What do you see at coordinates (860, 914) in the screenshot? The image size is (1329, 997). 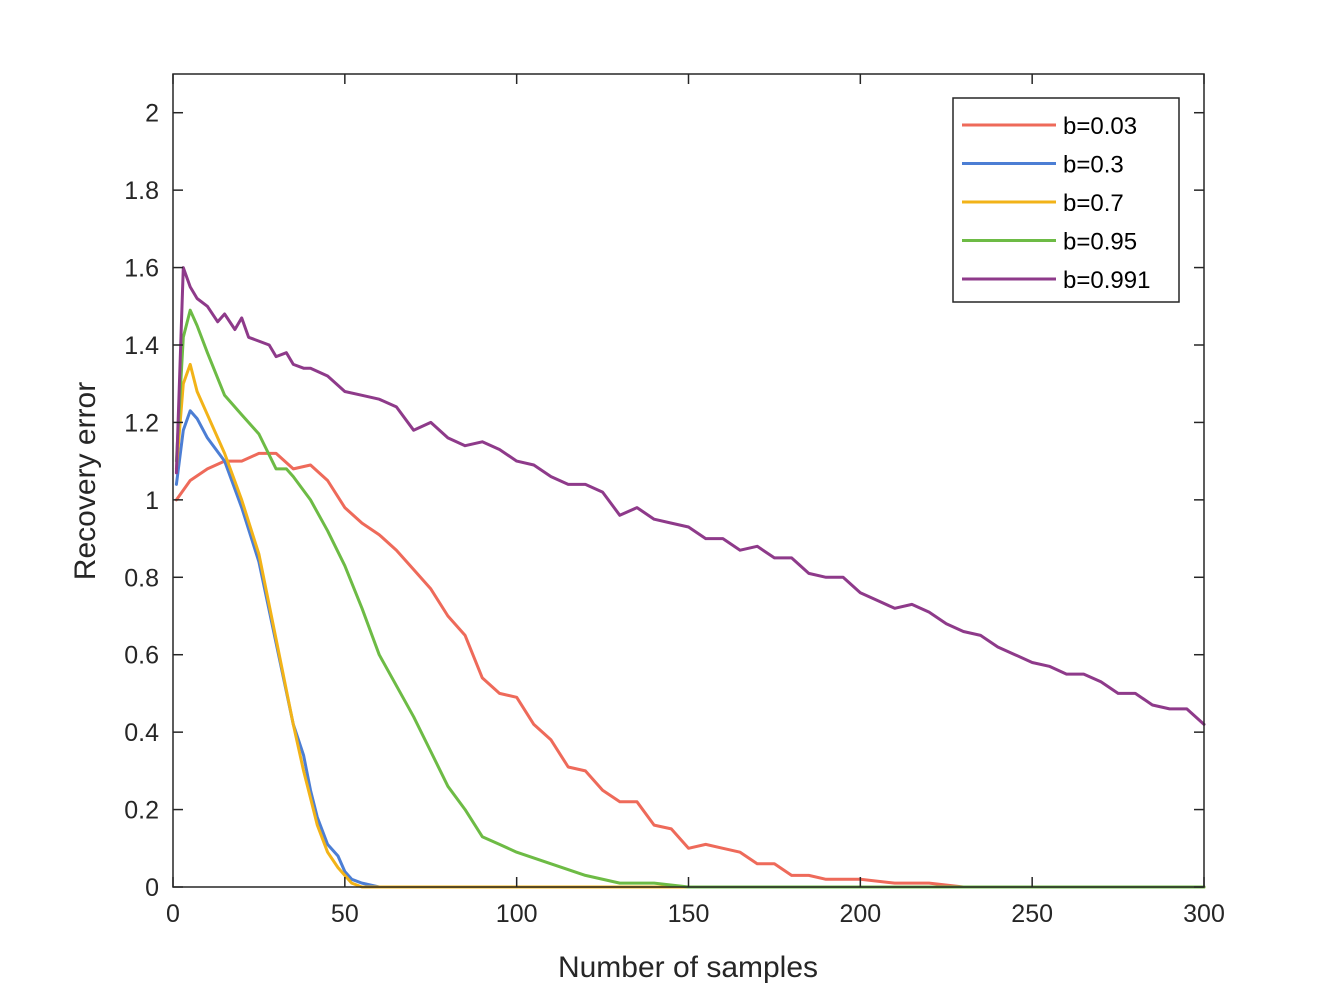 I see `x-tick-label: 200` at bounding box center [860, 914].